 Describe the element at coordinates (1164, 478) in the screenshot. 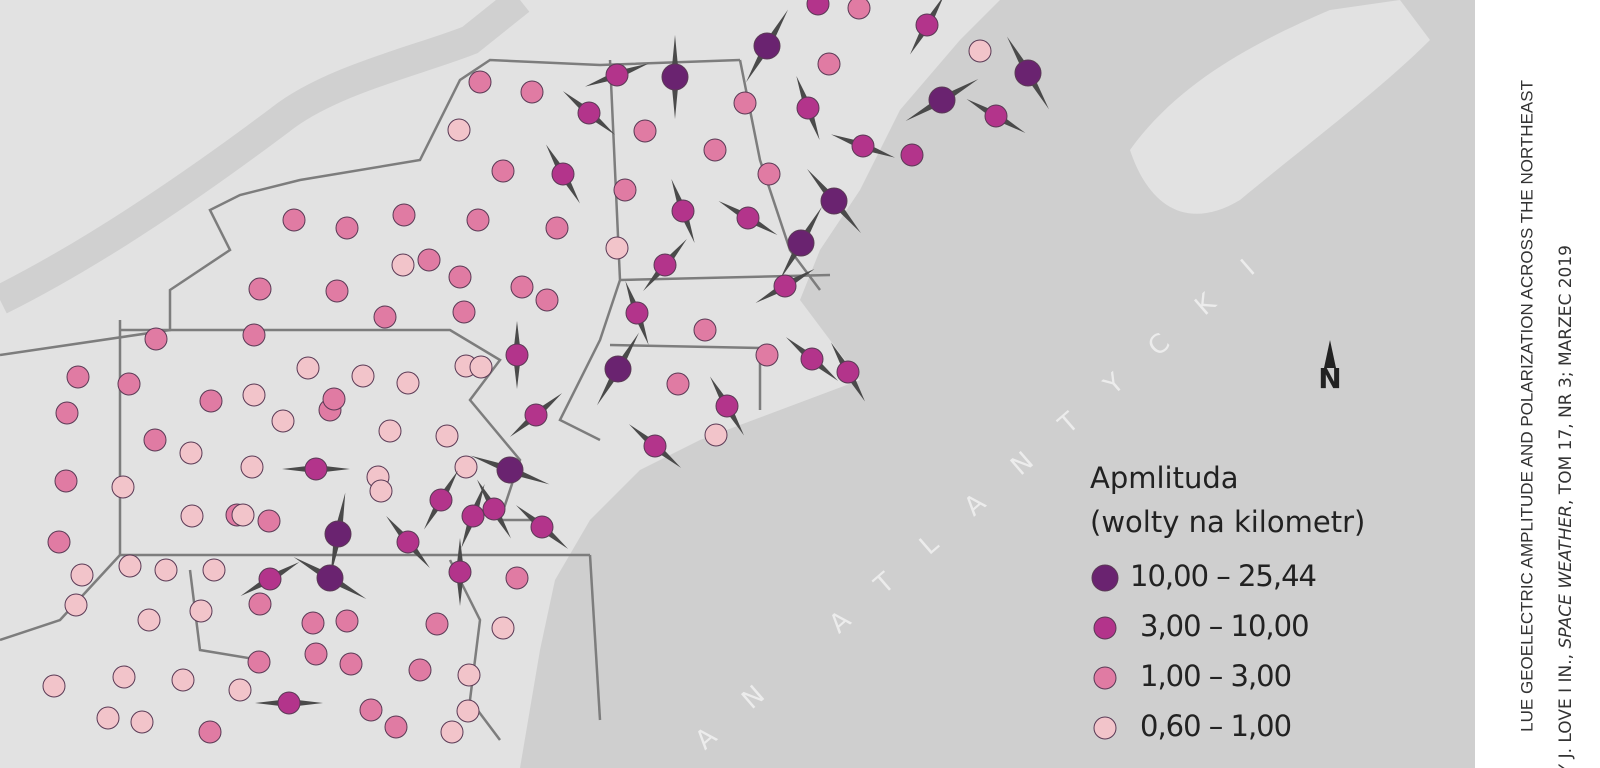

I see `legend-title: Apmlituda` at that location.